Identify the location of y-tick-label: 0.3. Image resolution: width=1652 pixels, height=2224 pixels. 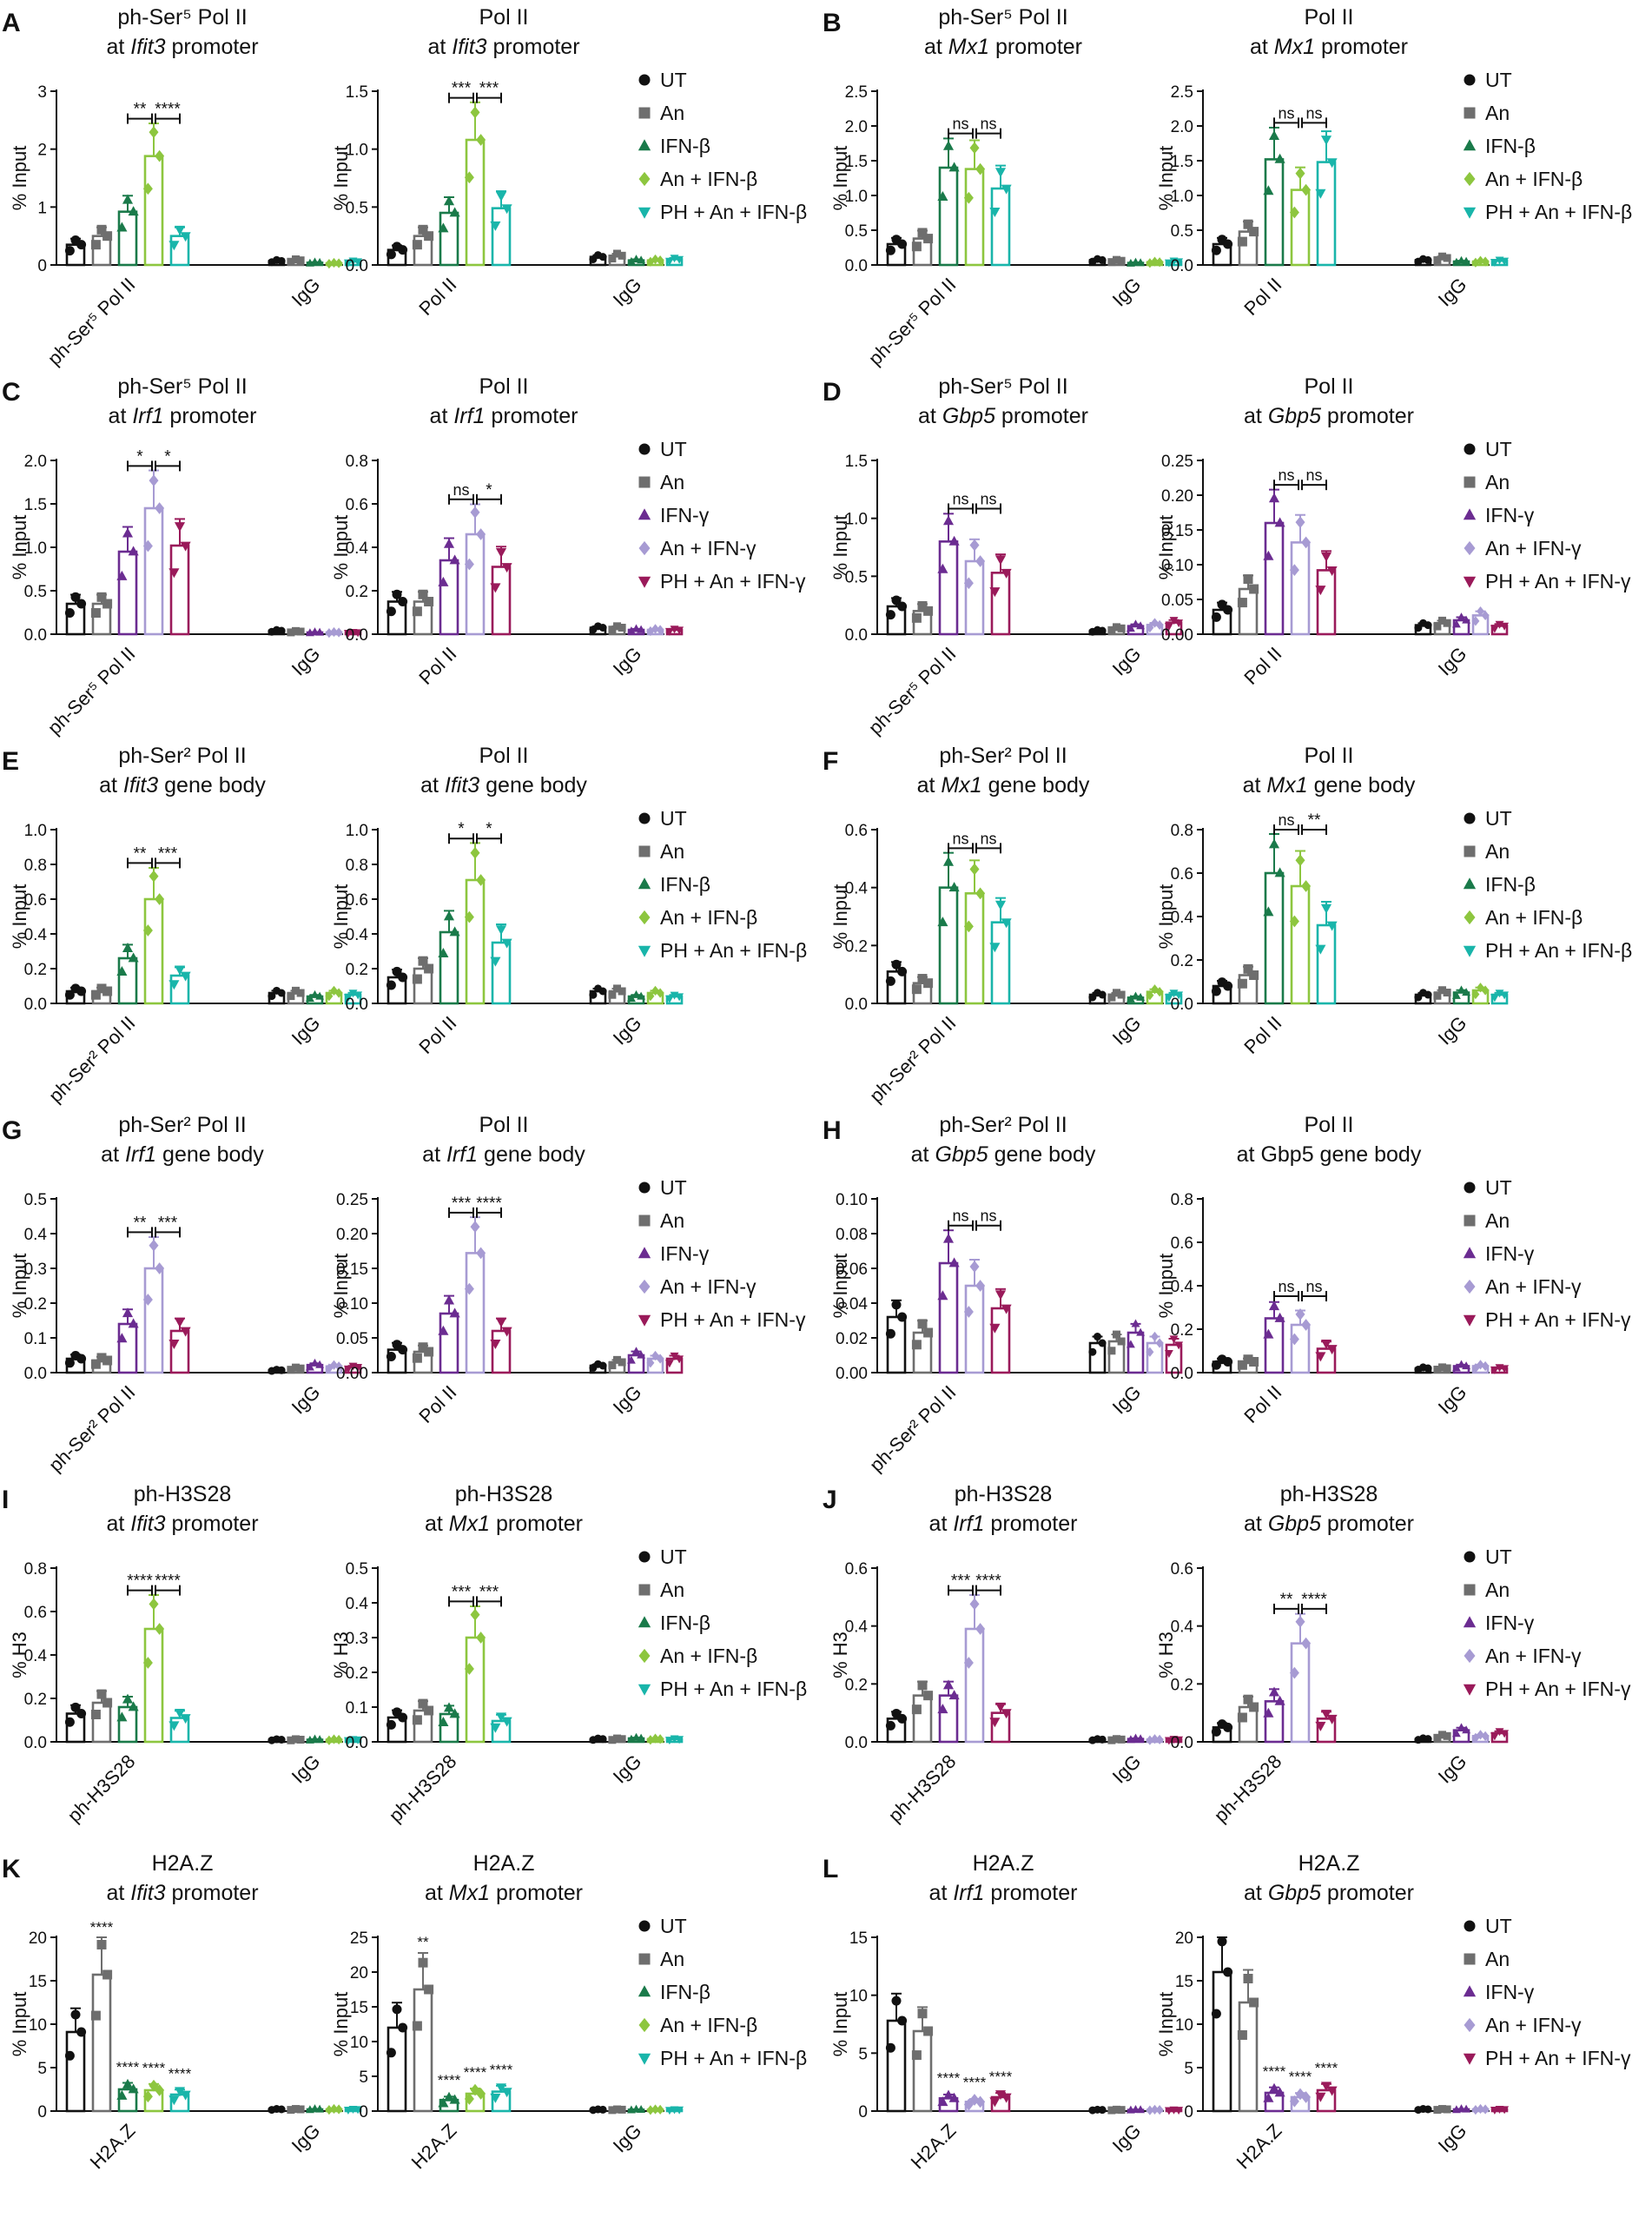
(35, 1270).